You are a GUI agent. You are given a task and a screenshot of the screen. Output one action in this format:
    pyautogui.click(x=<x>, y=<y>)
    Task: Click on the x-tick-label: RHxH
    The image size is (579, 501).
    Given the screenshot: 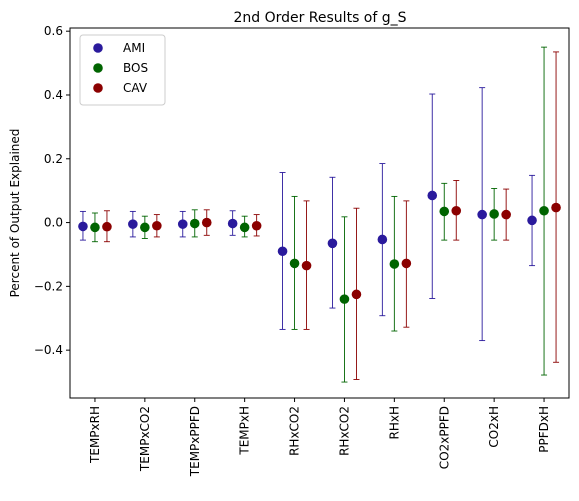 What is the action you would take?
    pyautogui.click(x=394, y=423)
    